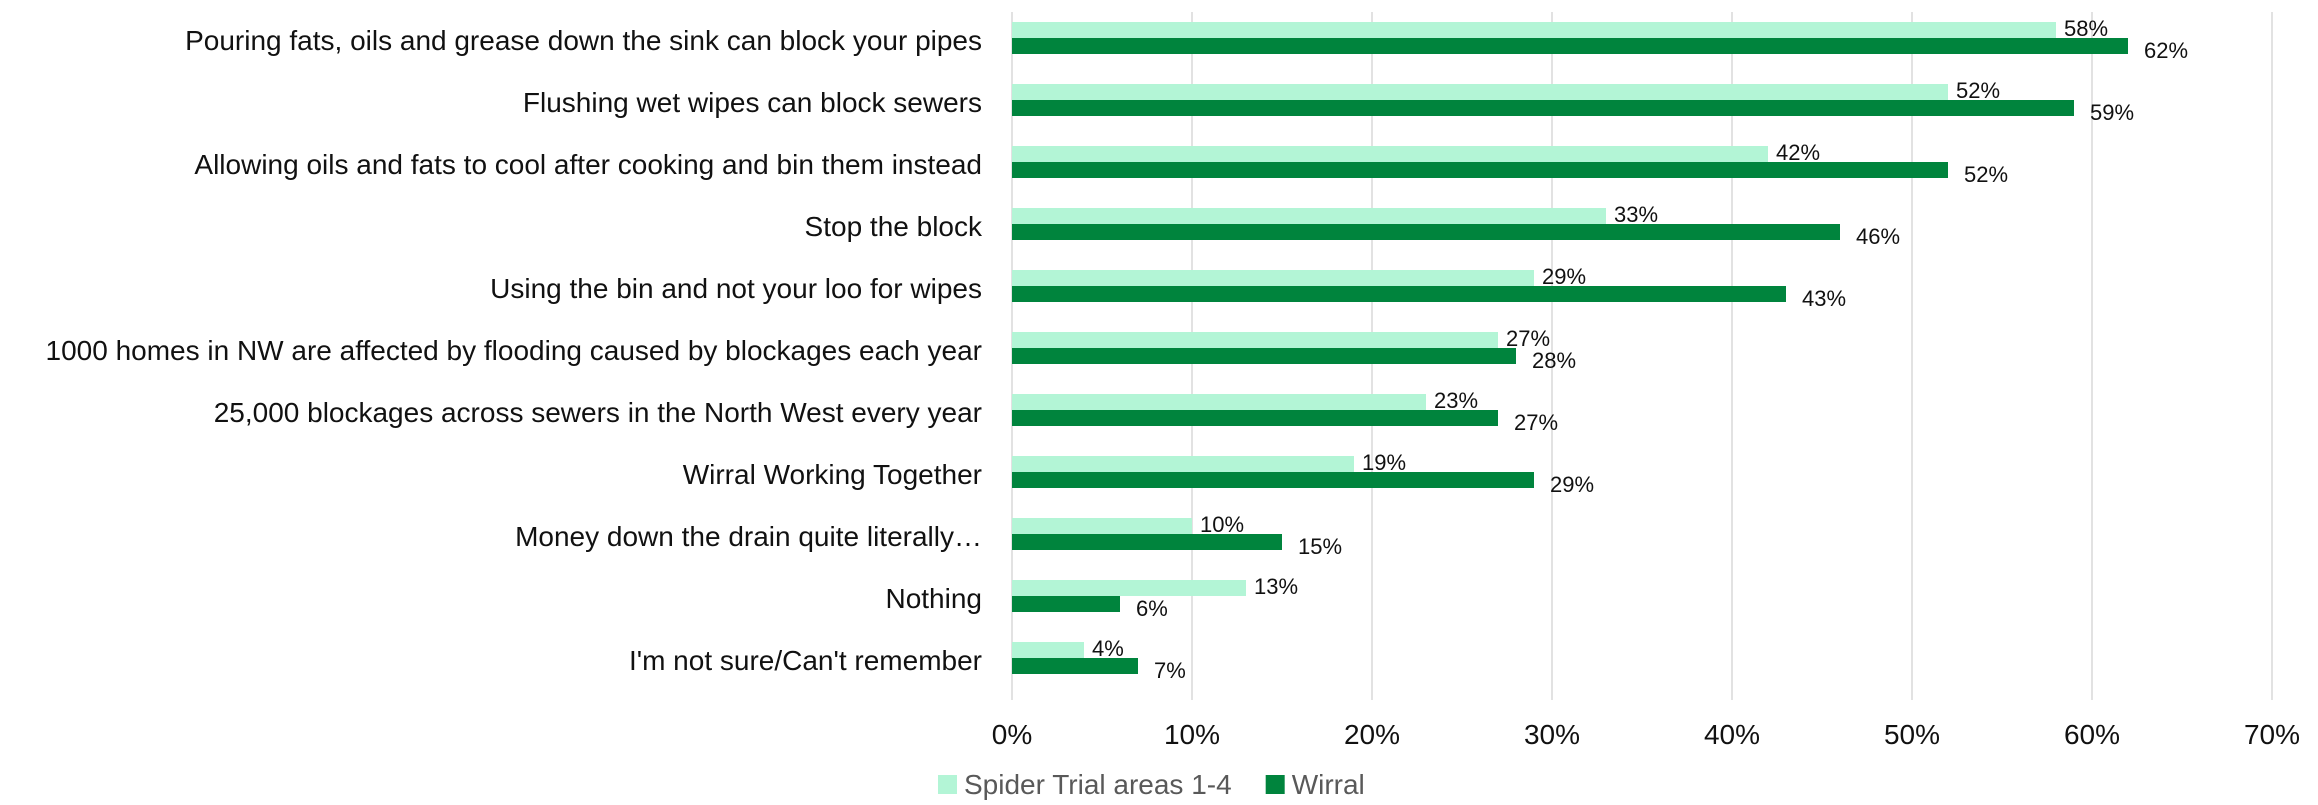  What do you see at coordinates (1912, 734) in the screenshot?
I see `x-tick-label: 50%` at bounding box center [1912, 734].